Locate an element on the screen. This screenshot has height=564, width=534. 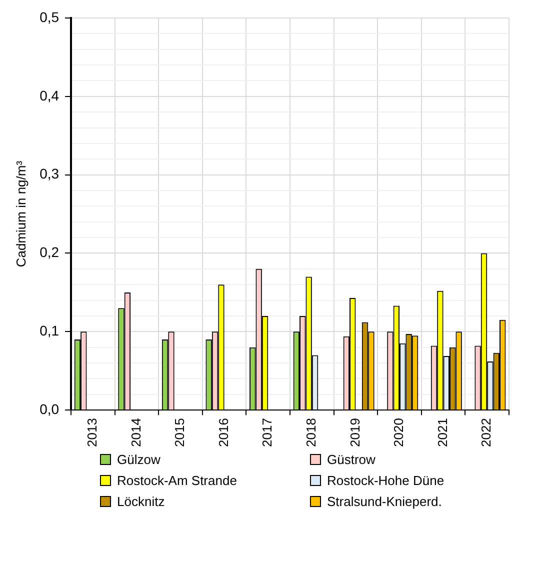
y-tick-label: 0,2 is located at coordinates (50, 252).